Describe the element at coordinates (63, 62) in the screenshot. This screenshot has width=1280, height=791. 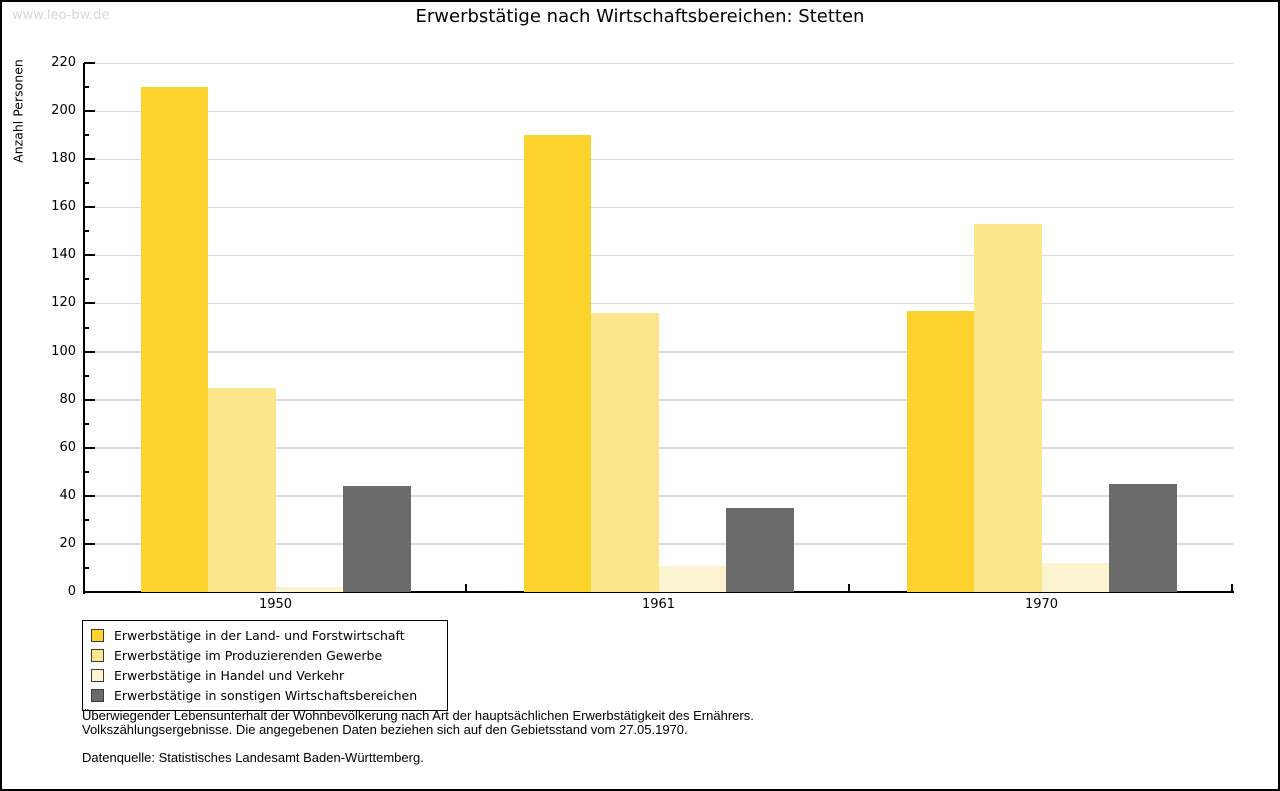
I see `y-tick-label: 220` at that location.